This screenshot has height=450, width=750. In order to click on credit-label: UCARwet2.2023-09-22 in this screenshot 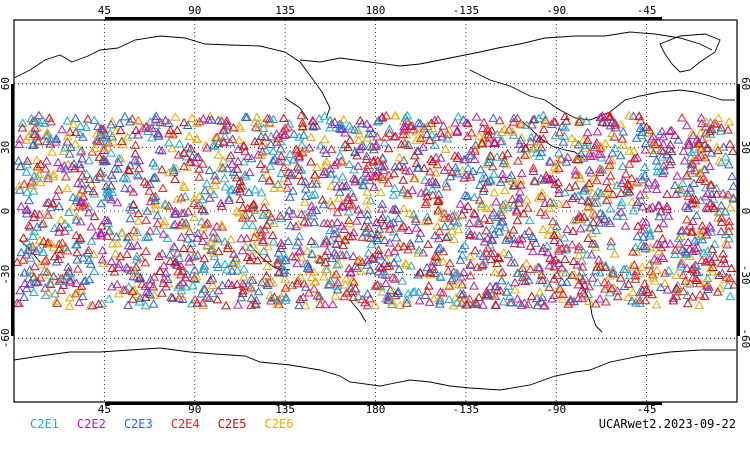, I will do `click(667, 424)`.